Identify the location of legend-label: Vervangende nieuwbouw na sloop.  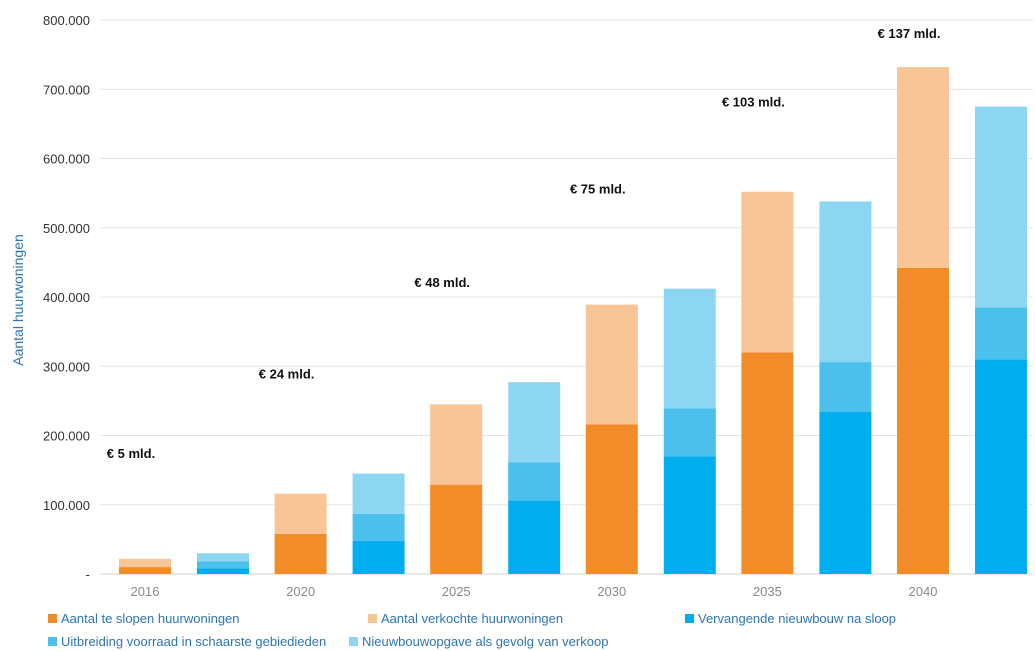
(797, 618).